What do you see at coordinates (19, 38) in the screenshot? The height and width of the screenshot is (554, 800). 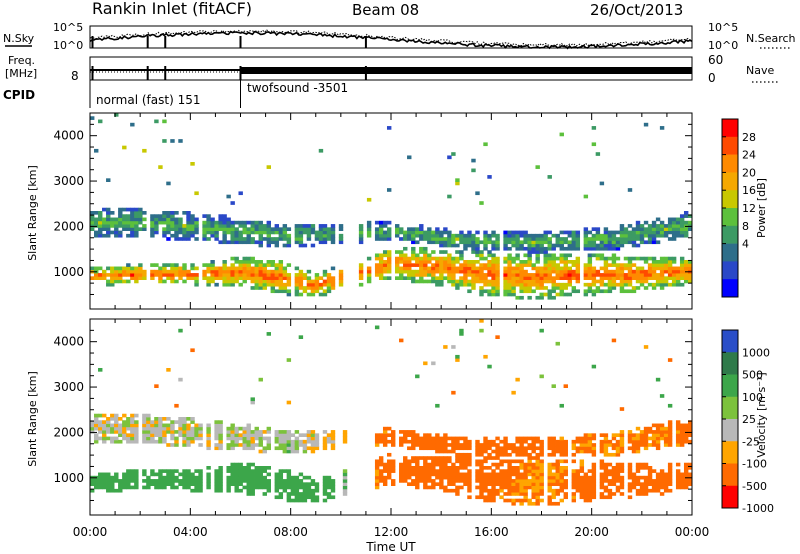 I see `nsky-label: N.Sky` at bounding box center [19, 38].